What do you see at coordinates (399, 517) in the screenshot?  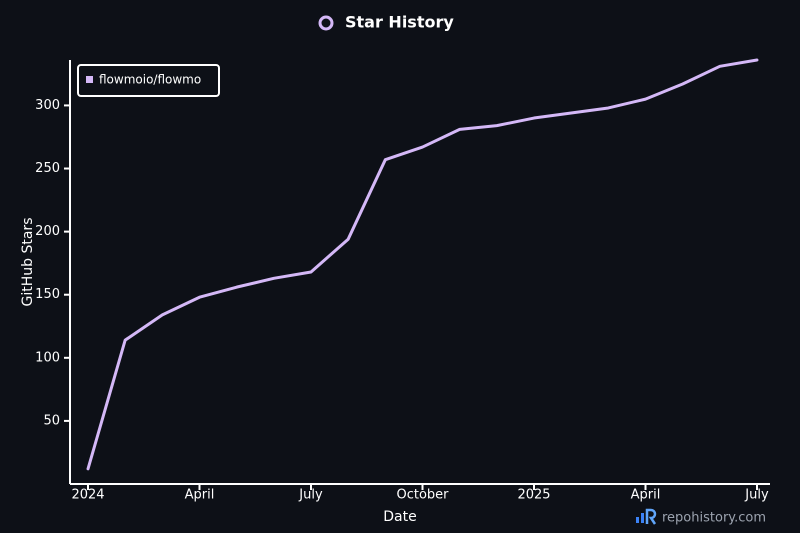 I see `x-axis-label: Date` at bounding box center [399, 517].